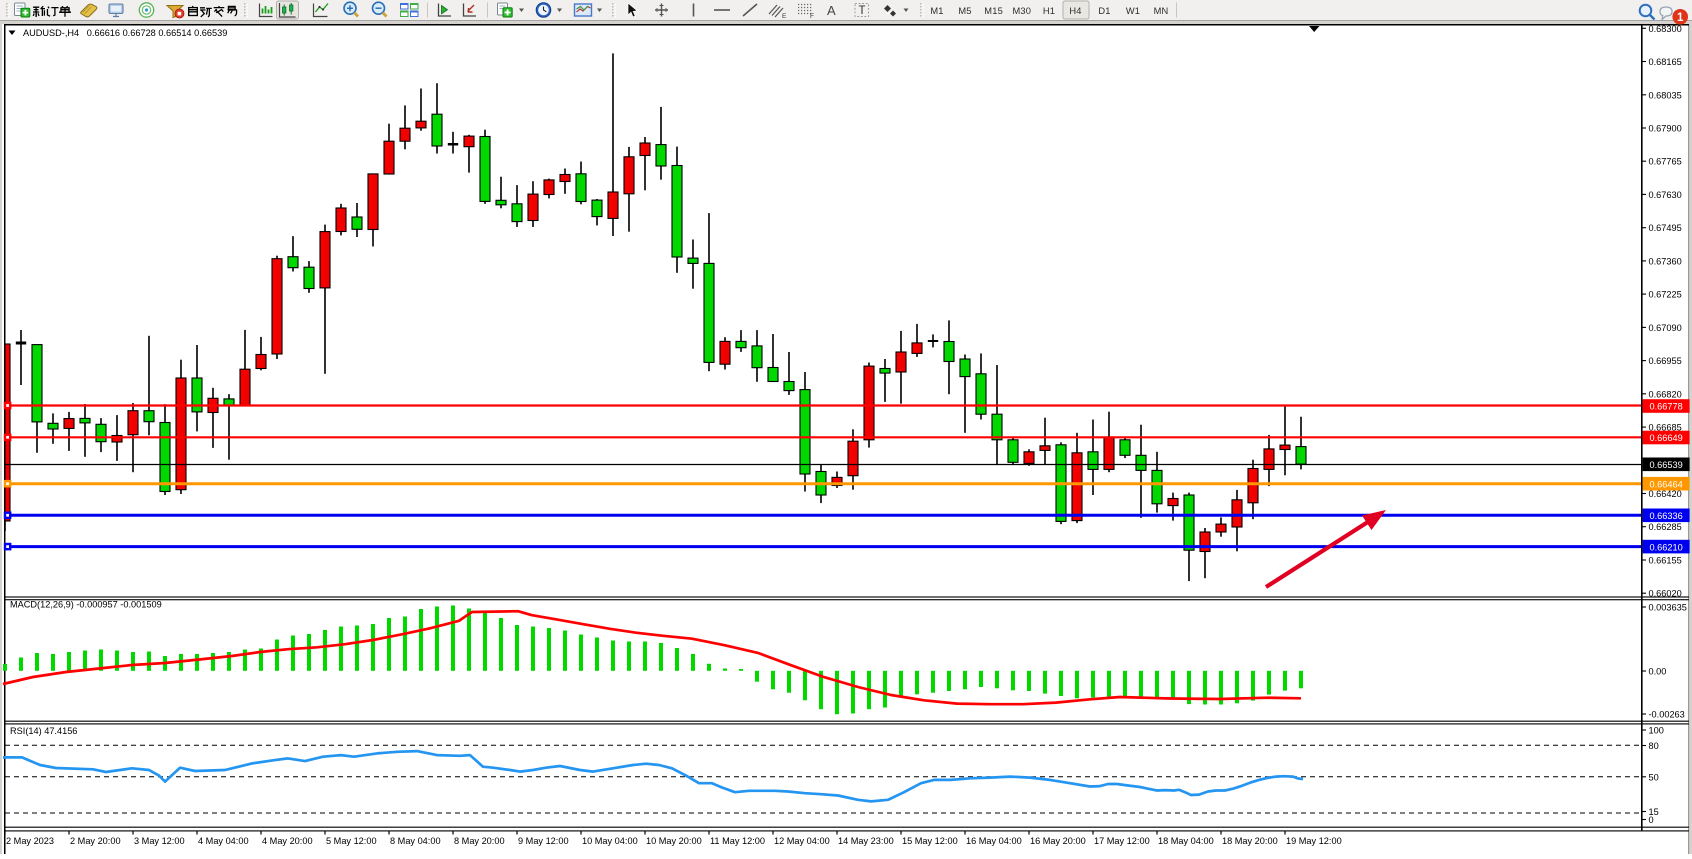  Describe the element at coordinates (1122, 841) in the screenshot. I see `svg-text: 17 May 12:00` at that location.